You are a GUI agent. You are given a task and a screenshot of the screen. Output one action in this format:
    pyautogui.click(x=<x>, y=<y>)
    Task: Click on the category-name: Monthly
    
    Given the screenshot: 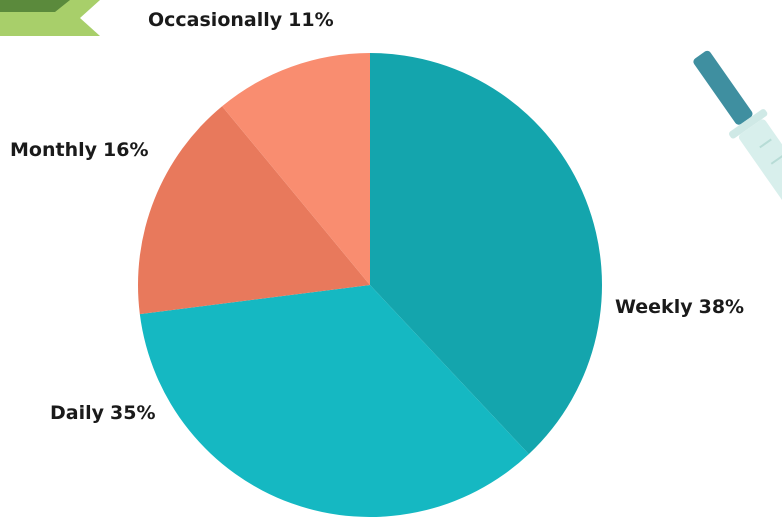 What is the action you would take?
    pyautogui.click(x=54, y=150)
    